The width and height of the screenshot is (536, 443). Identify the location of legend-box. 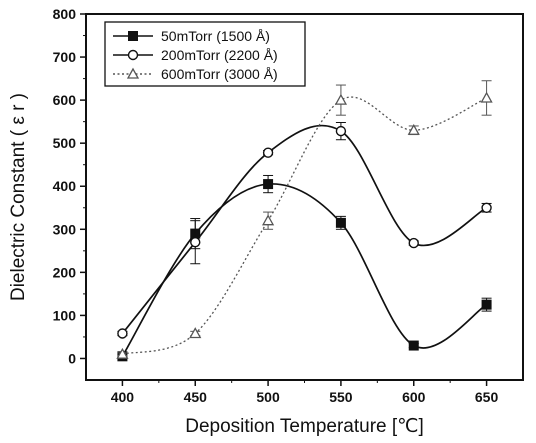
(205, 54).